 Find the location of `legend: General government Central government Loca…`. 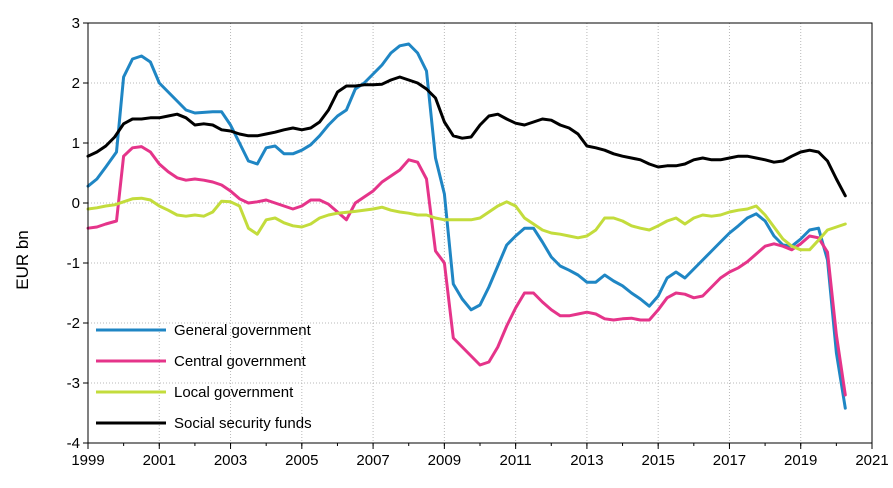

legend: General government Central government Loca… is located at coordinates (204, 377).